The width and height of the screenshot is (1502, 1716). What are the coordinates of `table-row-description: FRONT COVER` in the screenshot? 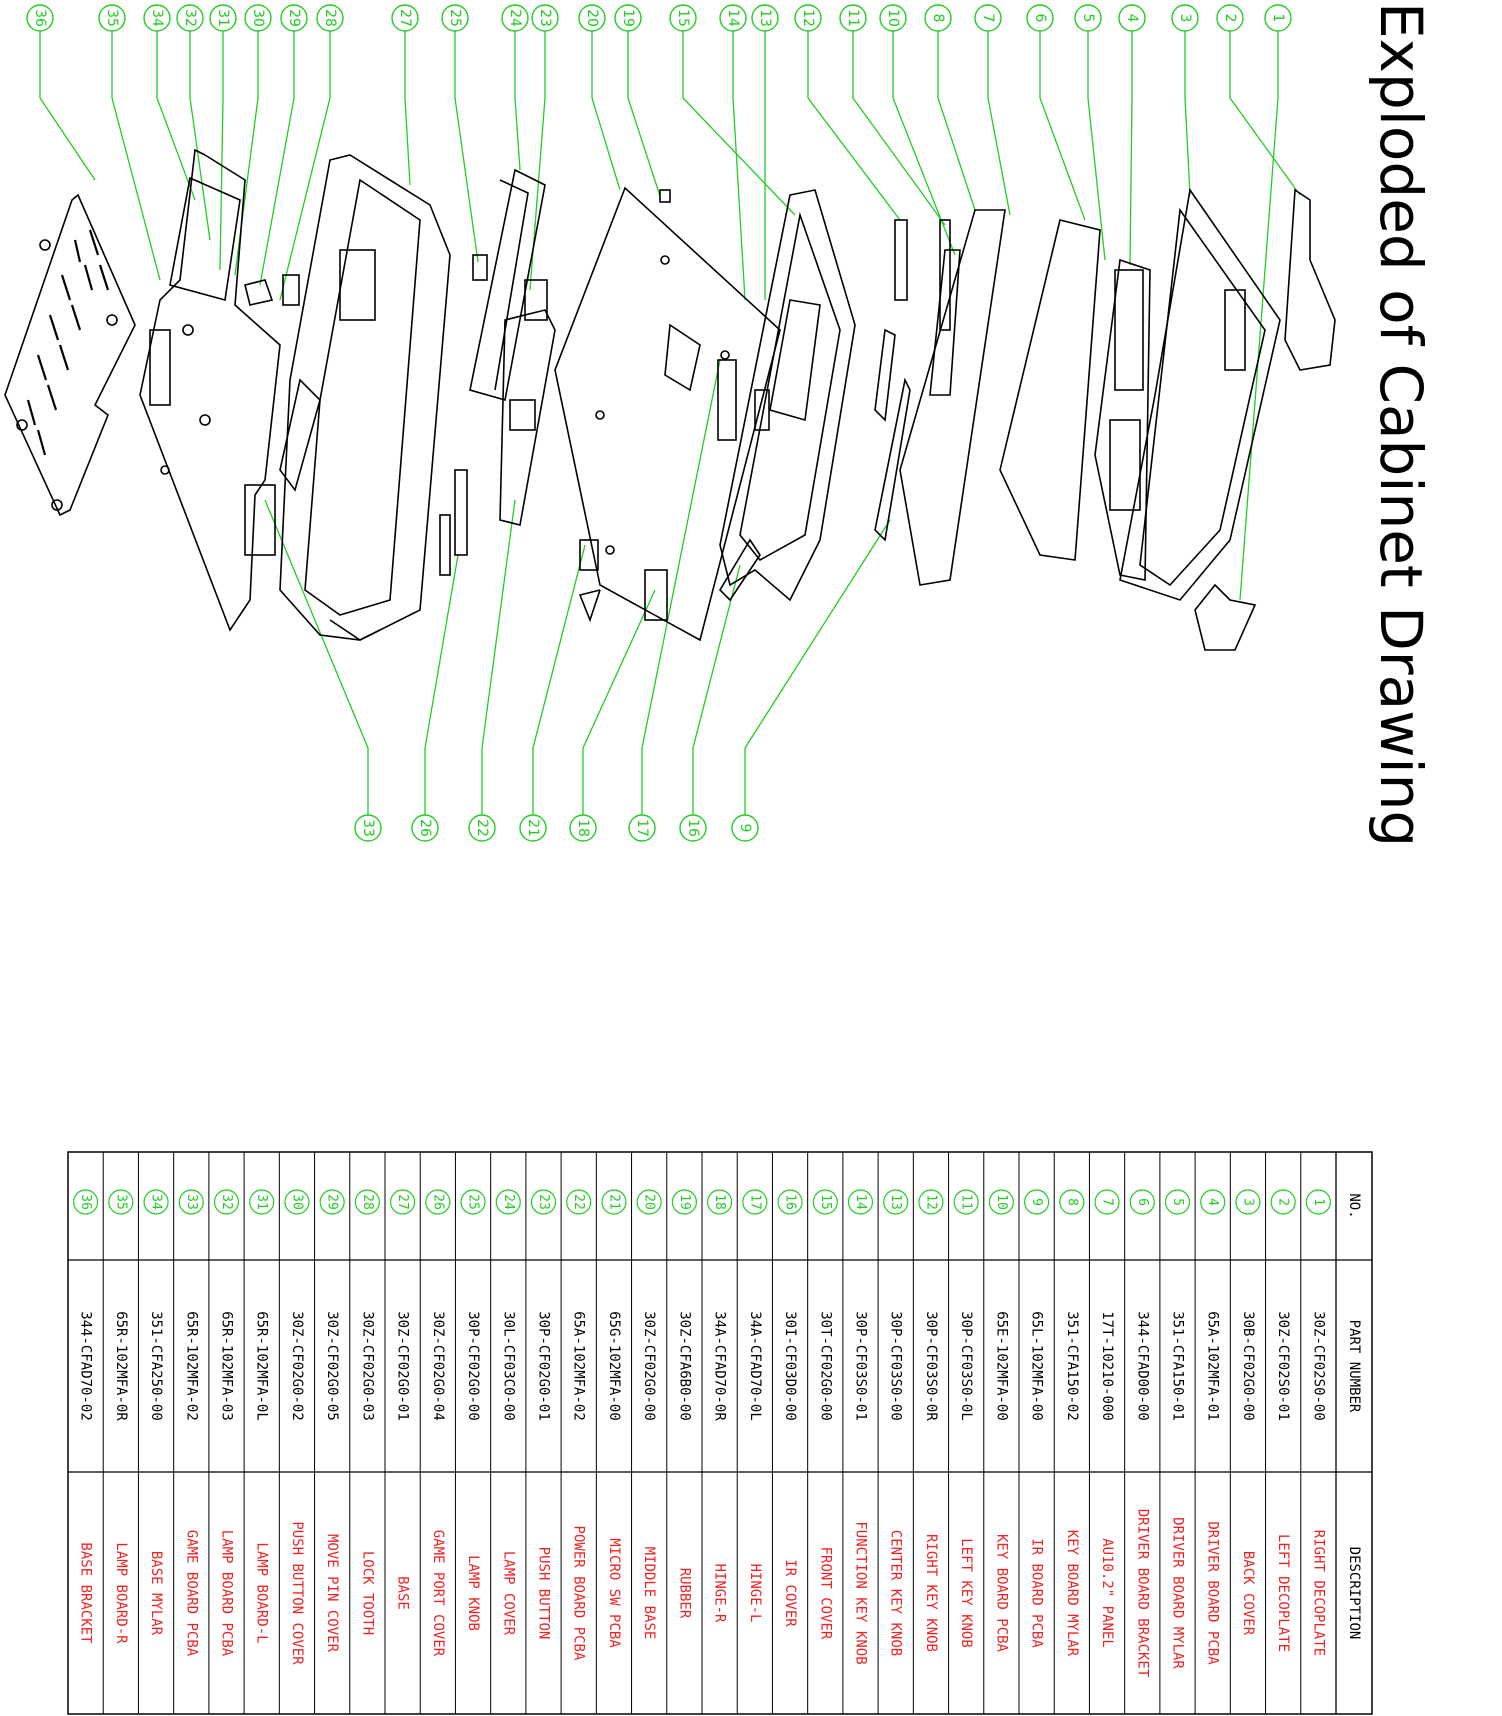 It's located at (825, 1593).